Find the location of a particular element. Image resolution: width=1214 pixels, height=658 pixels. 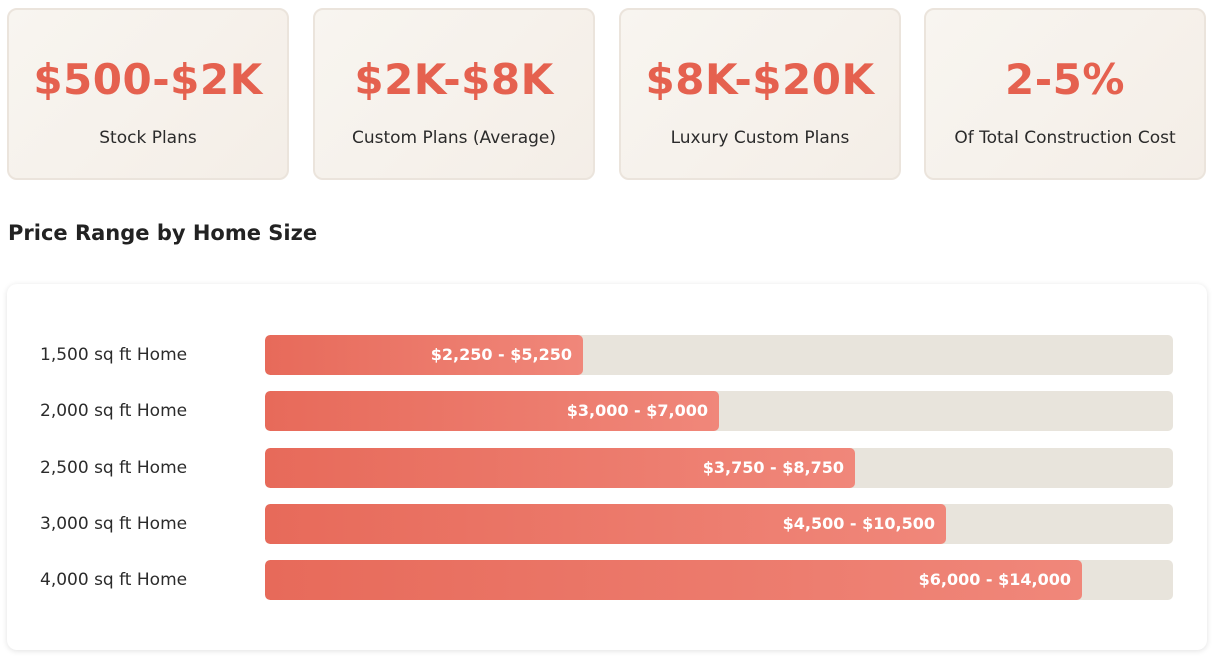

bar-data-label: $3,000 - $7,000 is located at coordinates (637, 410).